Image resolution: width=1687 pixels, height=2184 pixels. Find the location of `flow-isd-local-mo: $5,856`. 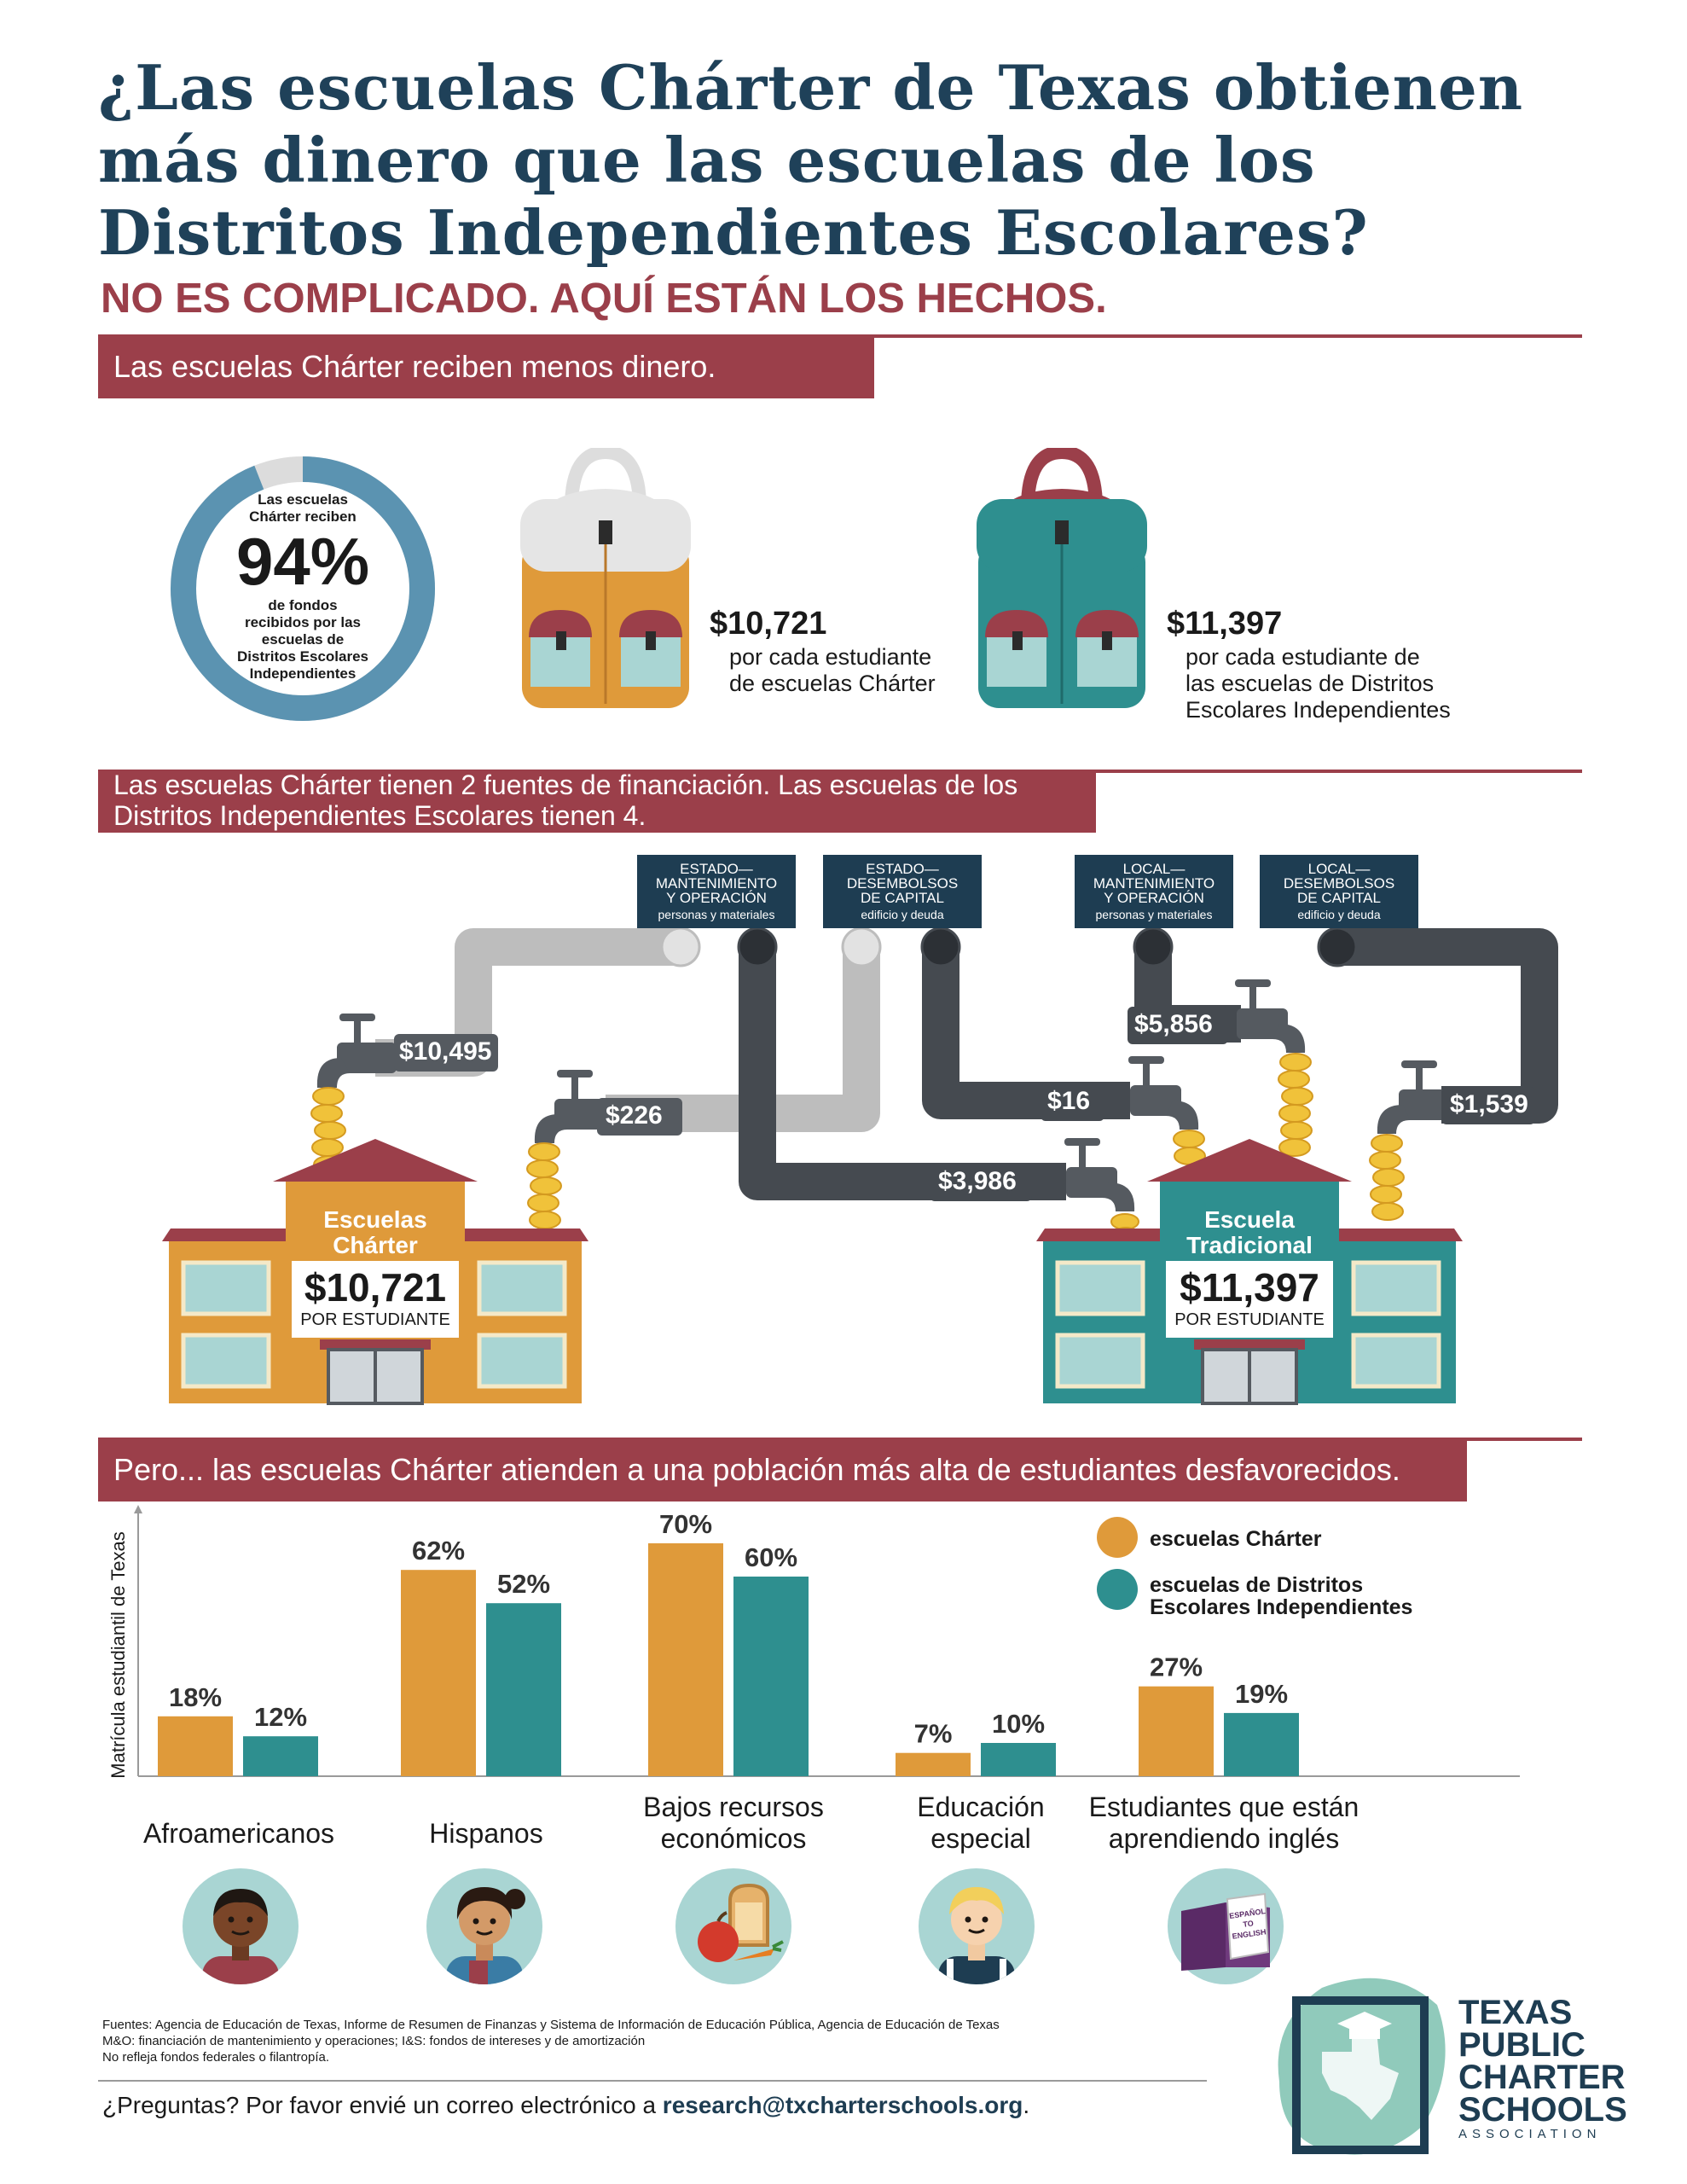

flow-isd-local-mo: $5,856 is located at coordinates (1174, 1024).